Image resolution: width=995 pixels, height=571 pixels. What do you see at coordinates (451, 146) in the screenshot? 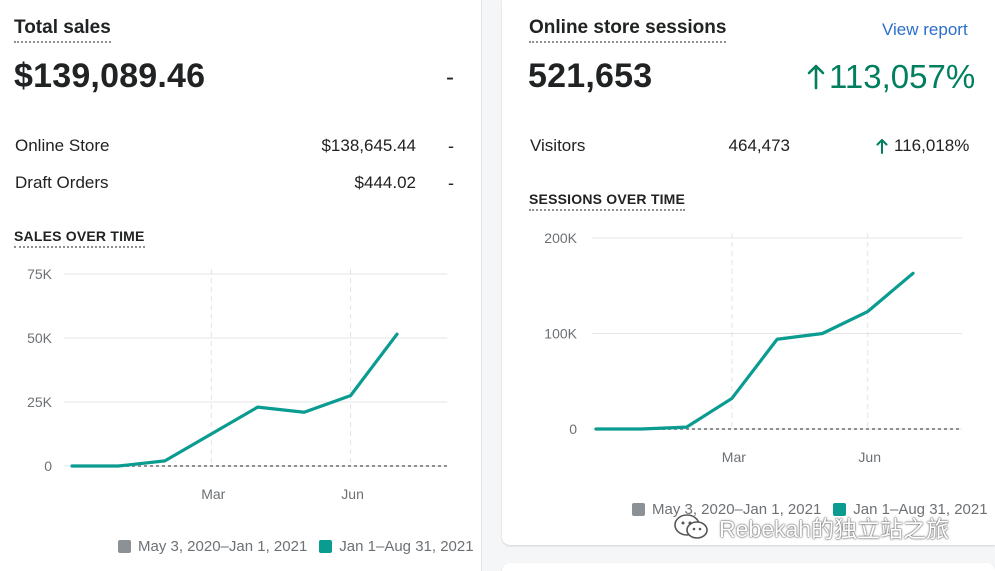
I see `online-store-change: -` at bounding box center [451, 146].